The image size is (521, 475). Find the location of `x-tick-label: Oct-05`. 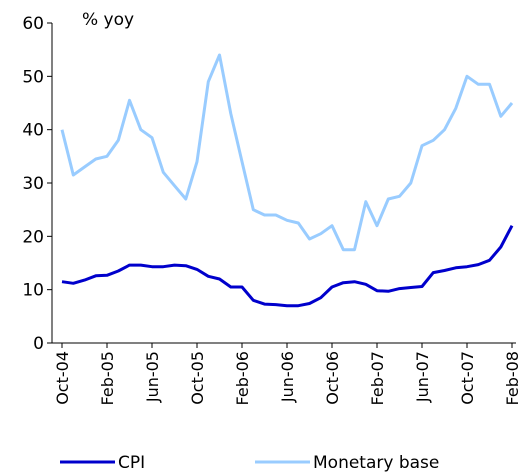

x-tick-label: Oct-05 is located at coordinates (197, 378).